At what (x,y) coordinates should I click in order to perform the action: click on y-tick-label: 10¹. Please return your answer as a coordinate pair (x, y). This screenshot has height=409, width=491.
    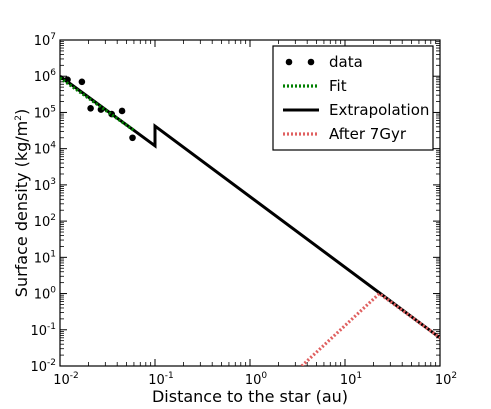
    Looking at the image, I should click on (45, 257).